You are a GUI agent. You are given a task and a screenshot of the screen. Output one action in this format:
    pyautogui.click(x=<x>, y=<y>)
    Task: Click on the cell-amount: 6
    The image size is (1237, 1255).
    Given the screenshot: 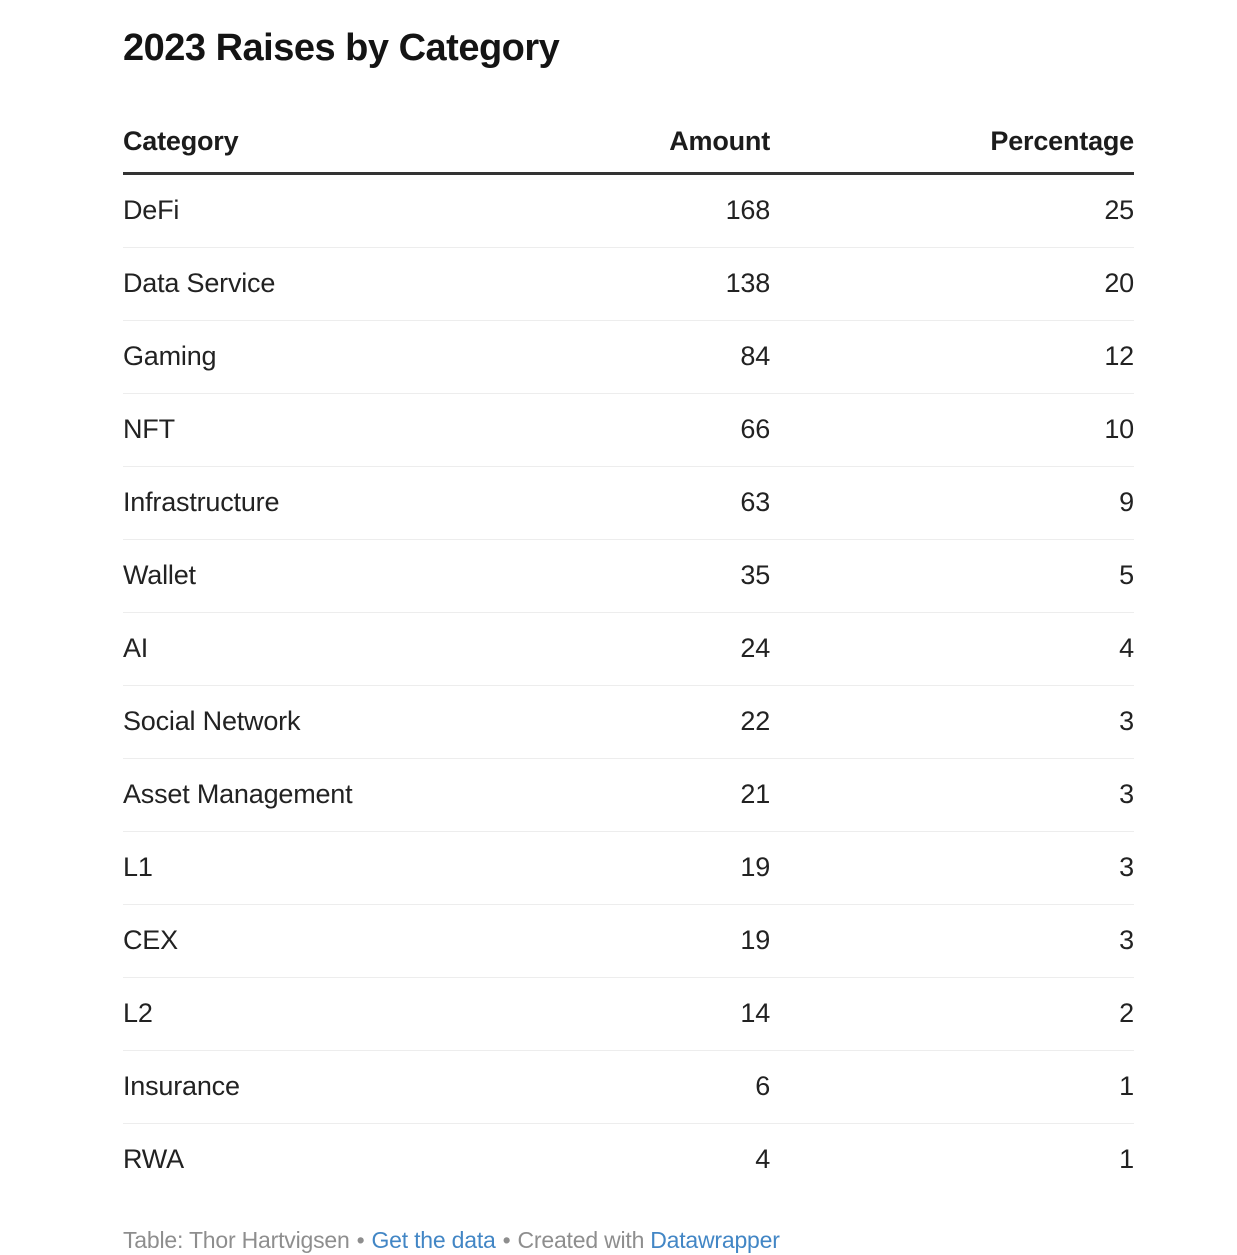 What is the action you would take?
    pyautogui.click(x=649, y=1087)
    